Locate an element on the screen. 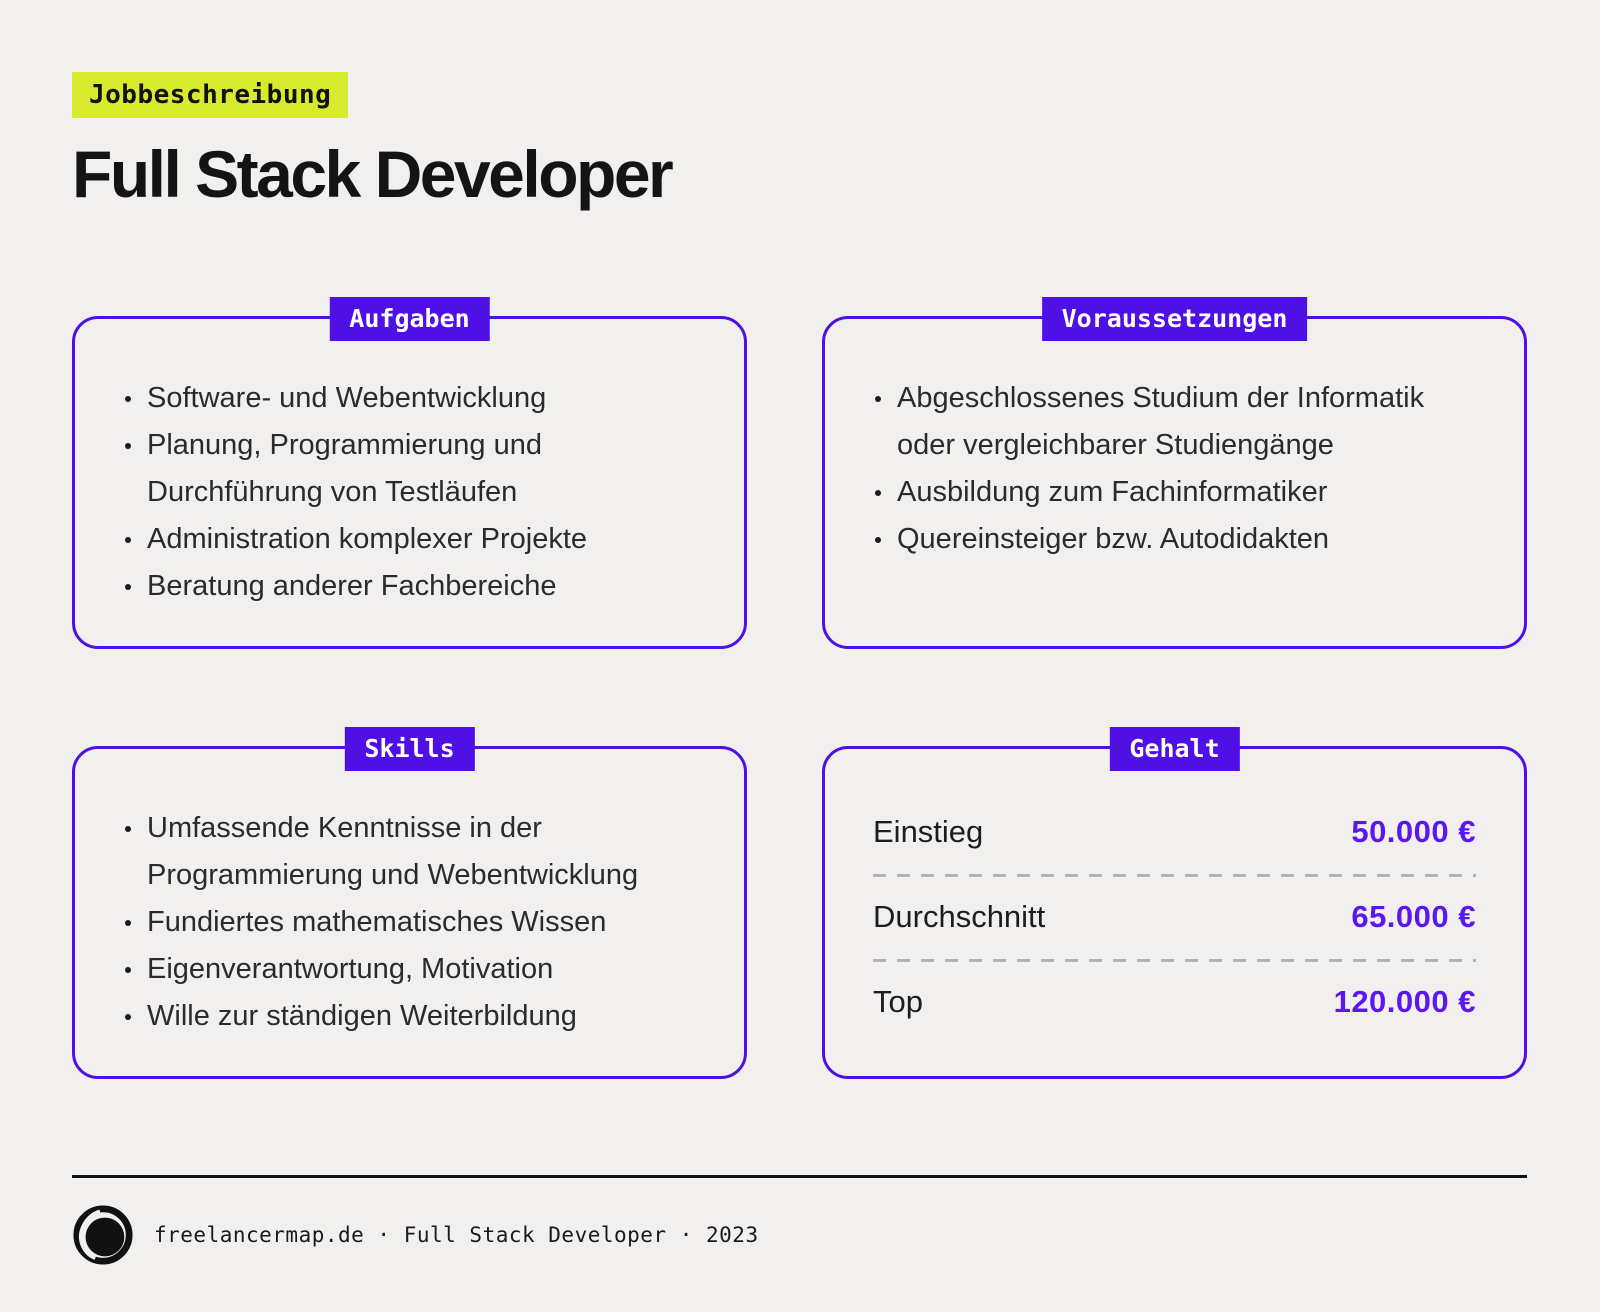 This screenshot has width=1600, height=1312. list-item: Wille zur ständigen Weiterbildung is located at coordinates (405, 1016).